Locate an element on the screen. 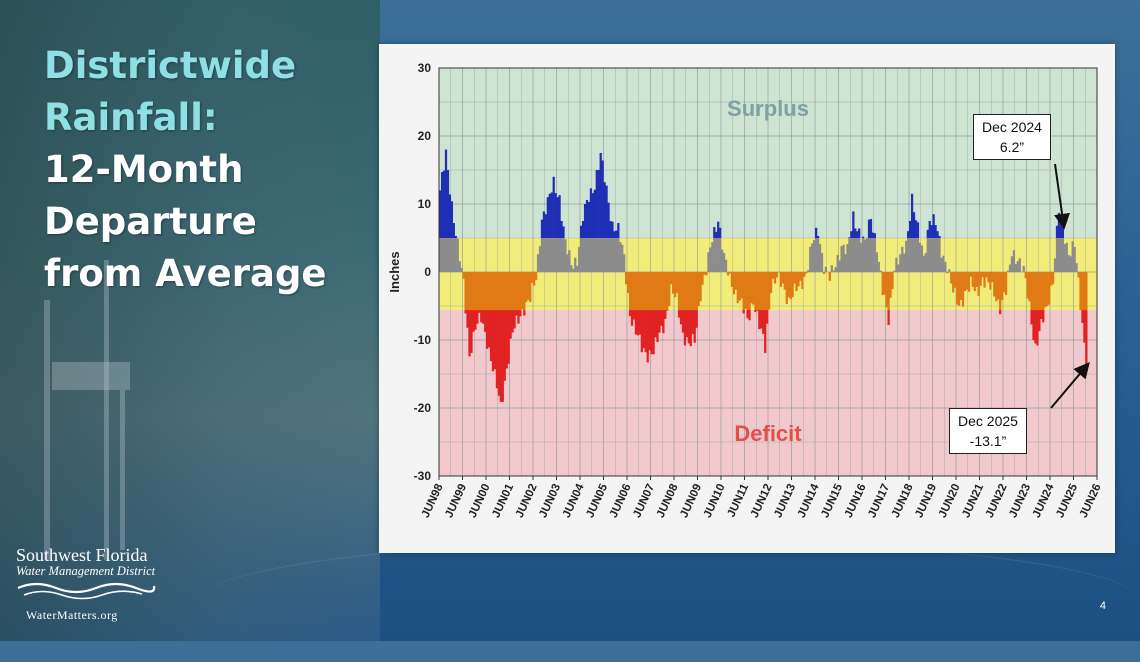 Image resolution: width=1140 pixels, height=662 pixels. x-tick-label: JUN04 is located at coordinates (574, 501).